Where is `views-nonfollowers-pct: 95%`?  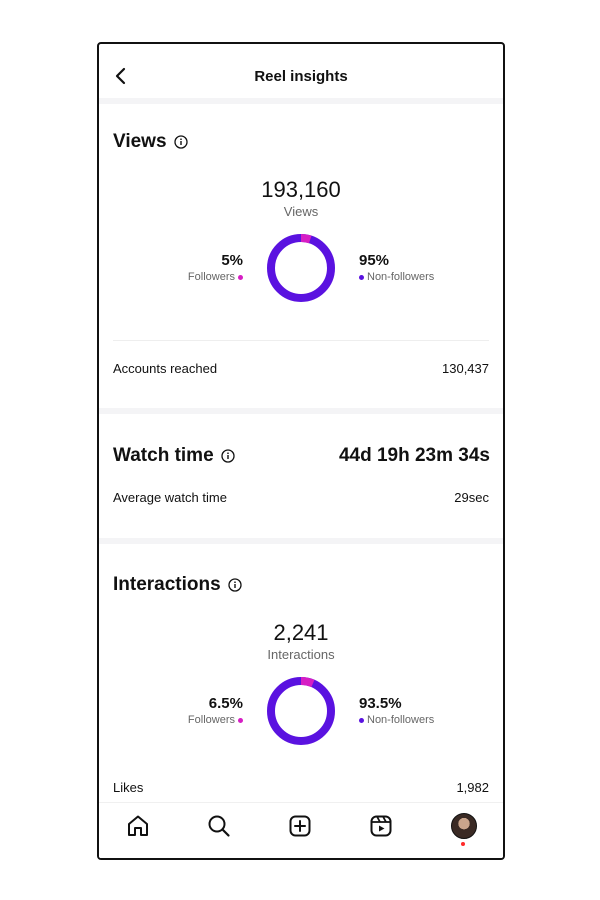 views-nonfollowers-pct: 95% is located at coordinates (374, 260).